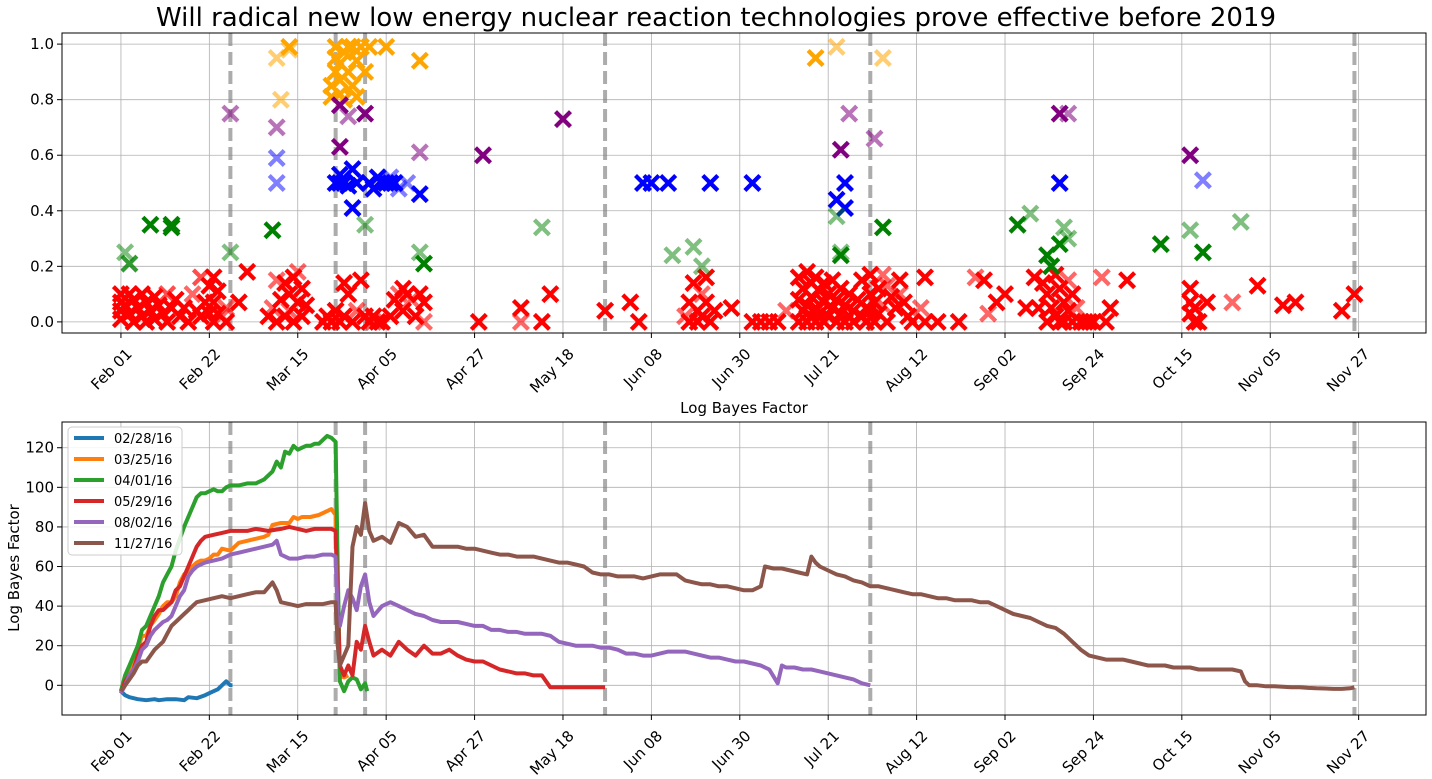  I want to click on legend-label: 02/28/16, so click(143, 439).